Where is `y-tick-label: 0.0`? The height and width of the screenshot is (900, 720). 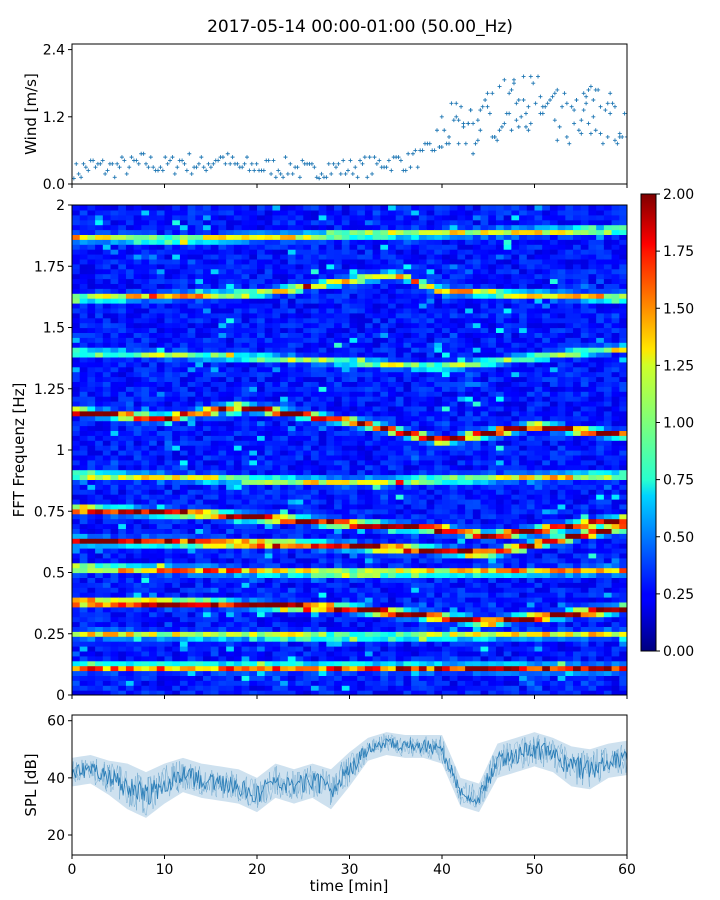
y-tick-label: 0.0 is located at coordinates (54, 185).